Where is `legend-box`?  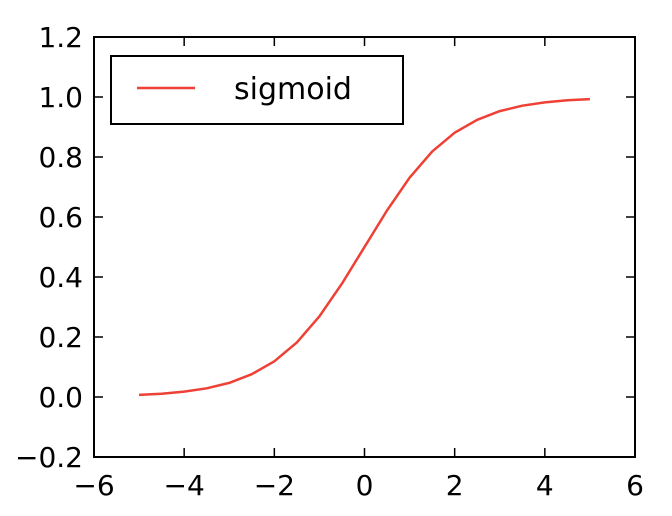 legend-box is located at coordinates (257, 90).